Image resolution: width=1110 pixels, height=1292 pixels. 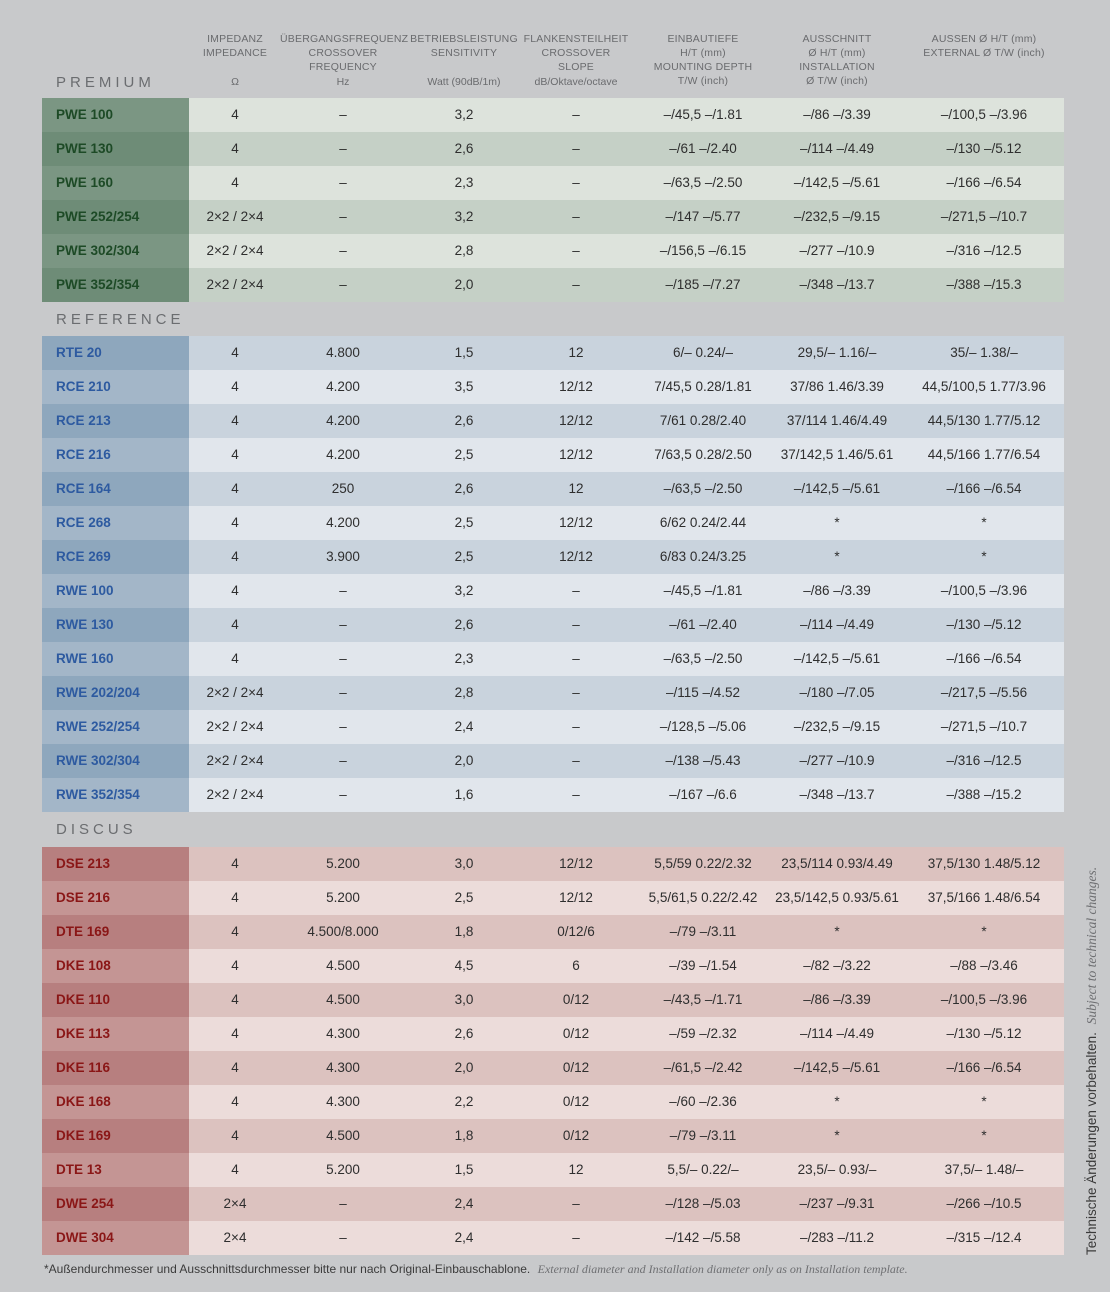 What do you see at coordinates (235, 46) in the screenshot?
I see `header-impedance: IMPEDANZ IMPEDANCE` at bounding box center [235, 46].